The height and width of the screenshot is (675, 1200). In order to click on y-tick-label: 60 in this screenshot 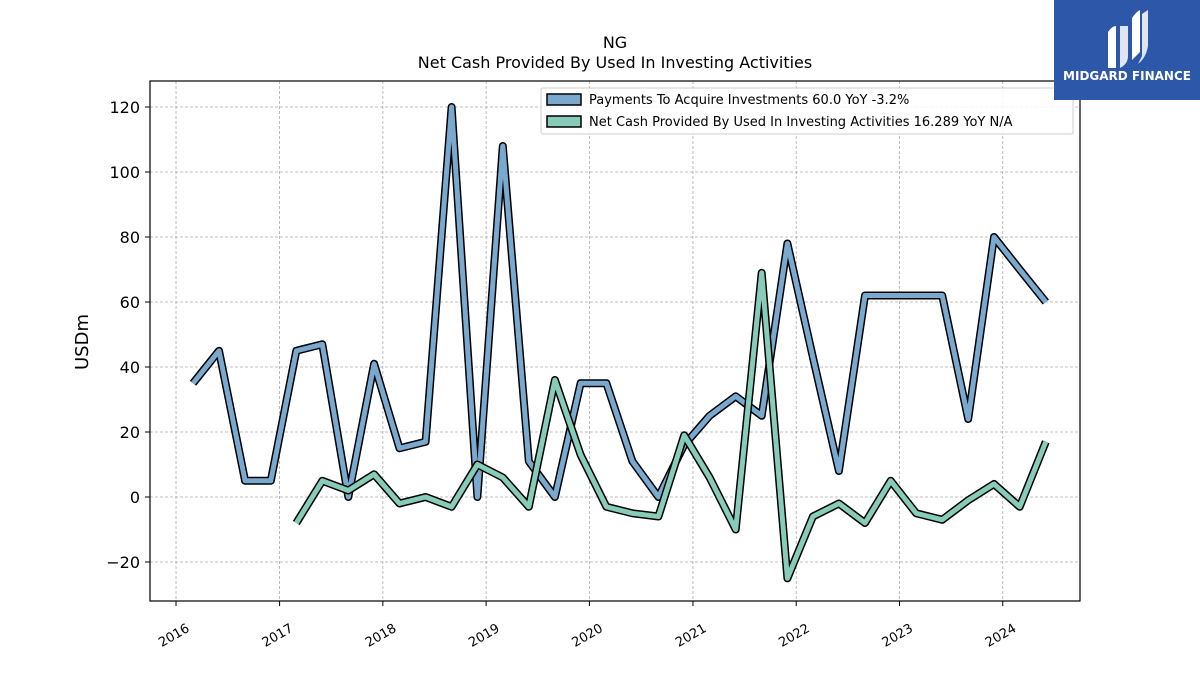, I will do `click(130, 302)`.